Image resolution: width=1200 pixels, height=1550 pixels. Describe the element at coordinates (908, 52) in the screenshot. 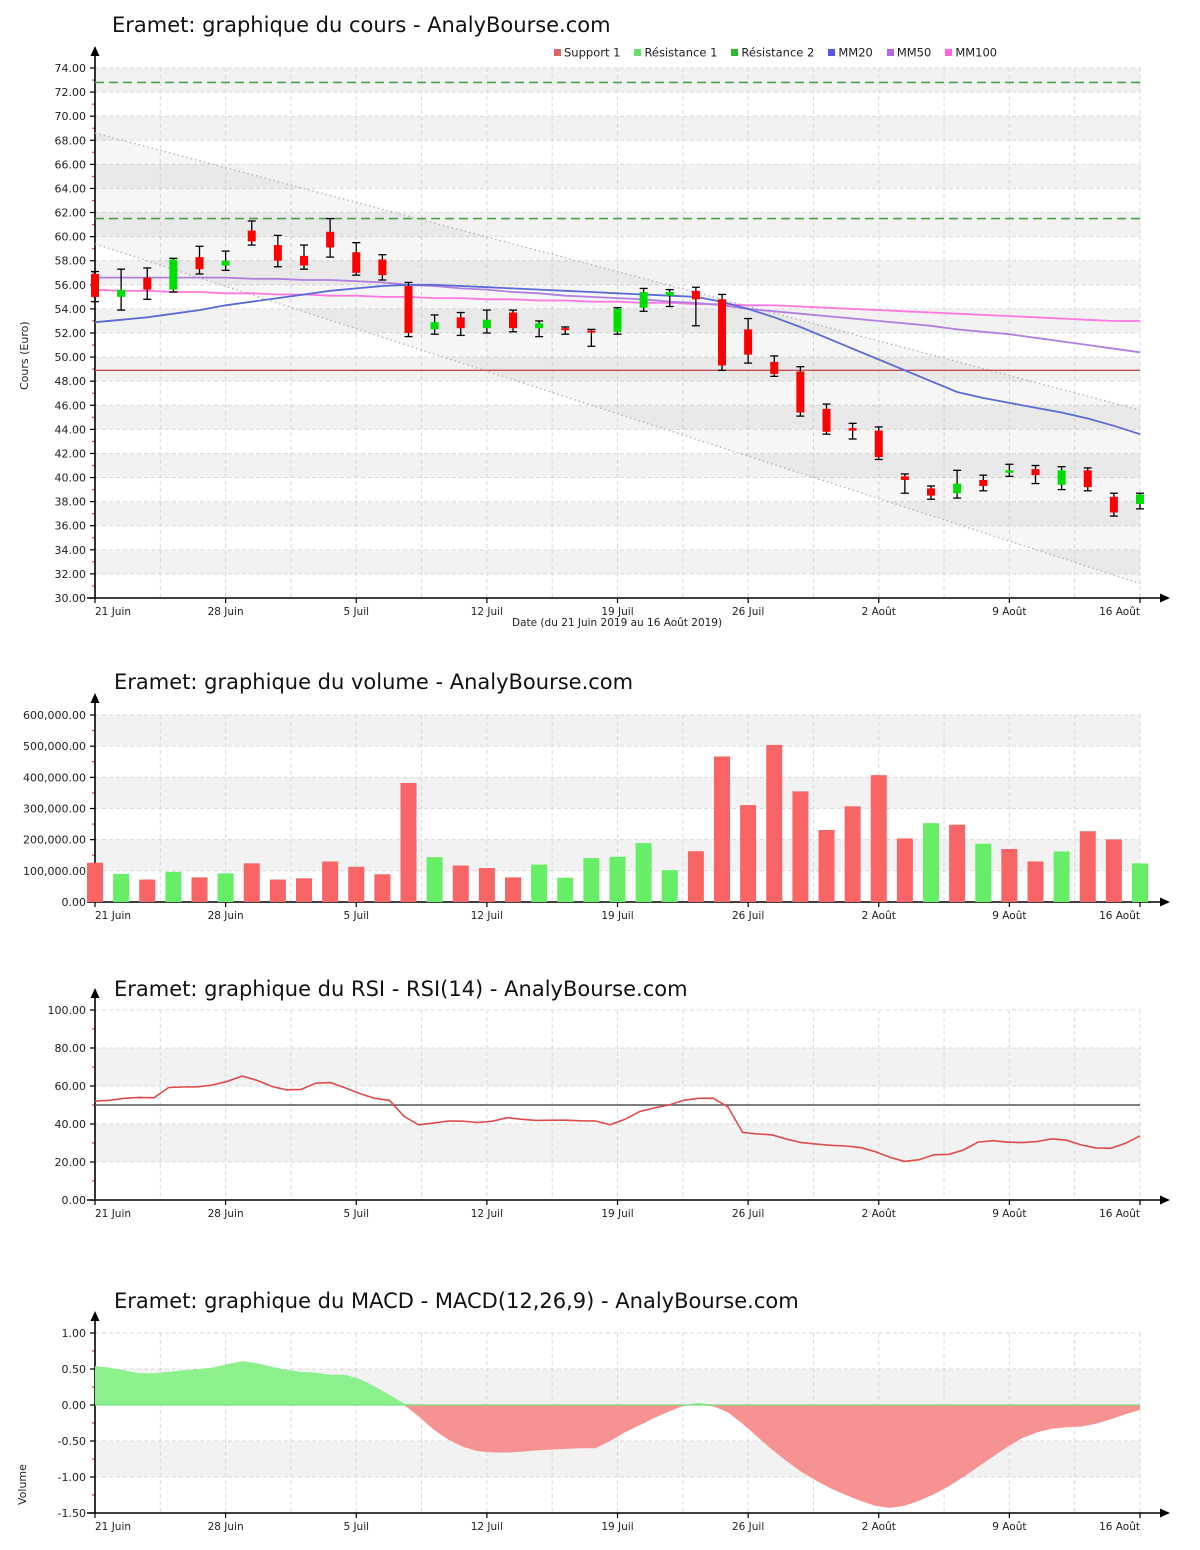

I see `legend-item-4: MM50` at that location.